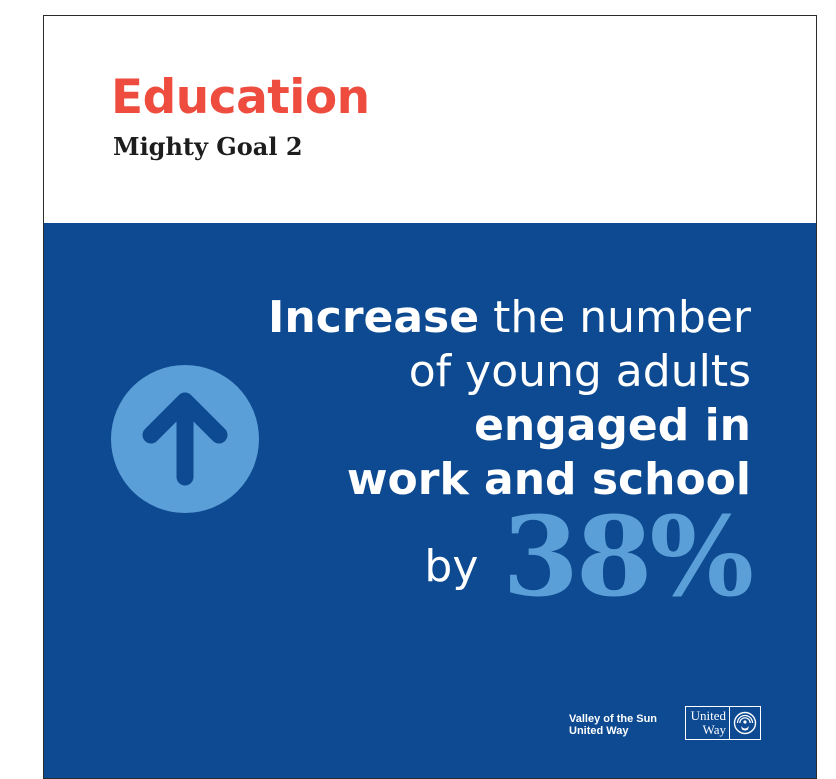 The width and height of the screenshot is (836, 779). Describe the element at coordinates (612, 425) in the screenshot. I see `goal-line-3: engaged in` at that location.